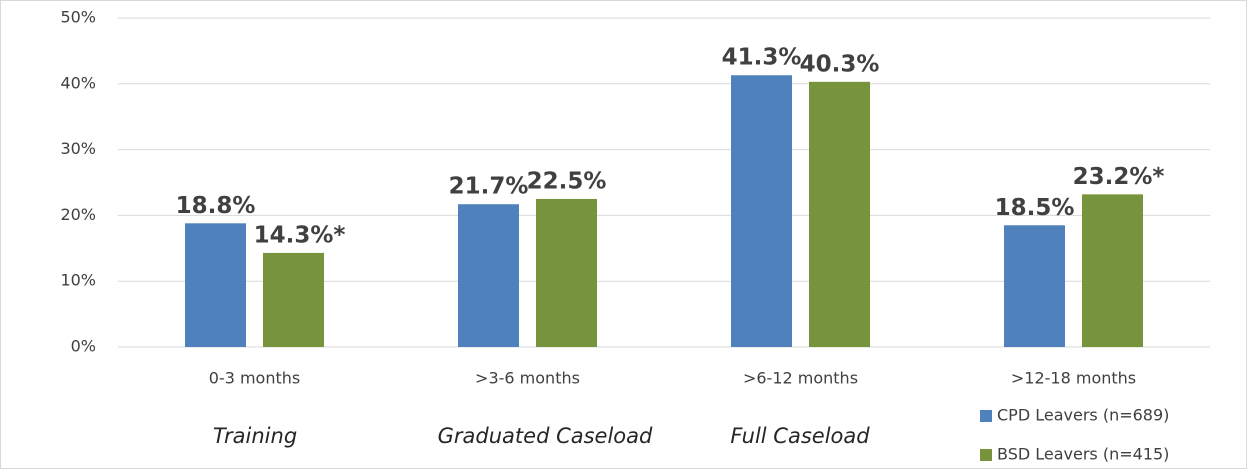 The width and height of the screenshot is (1247, 469). I want to click on value-label: 40.3%, so click(840, 64).